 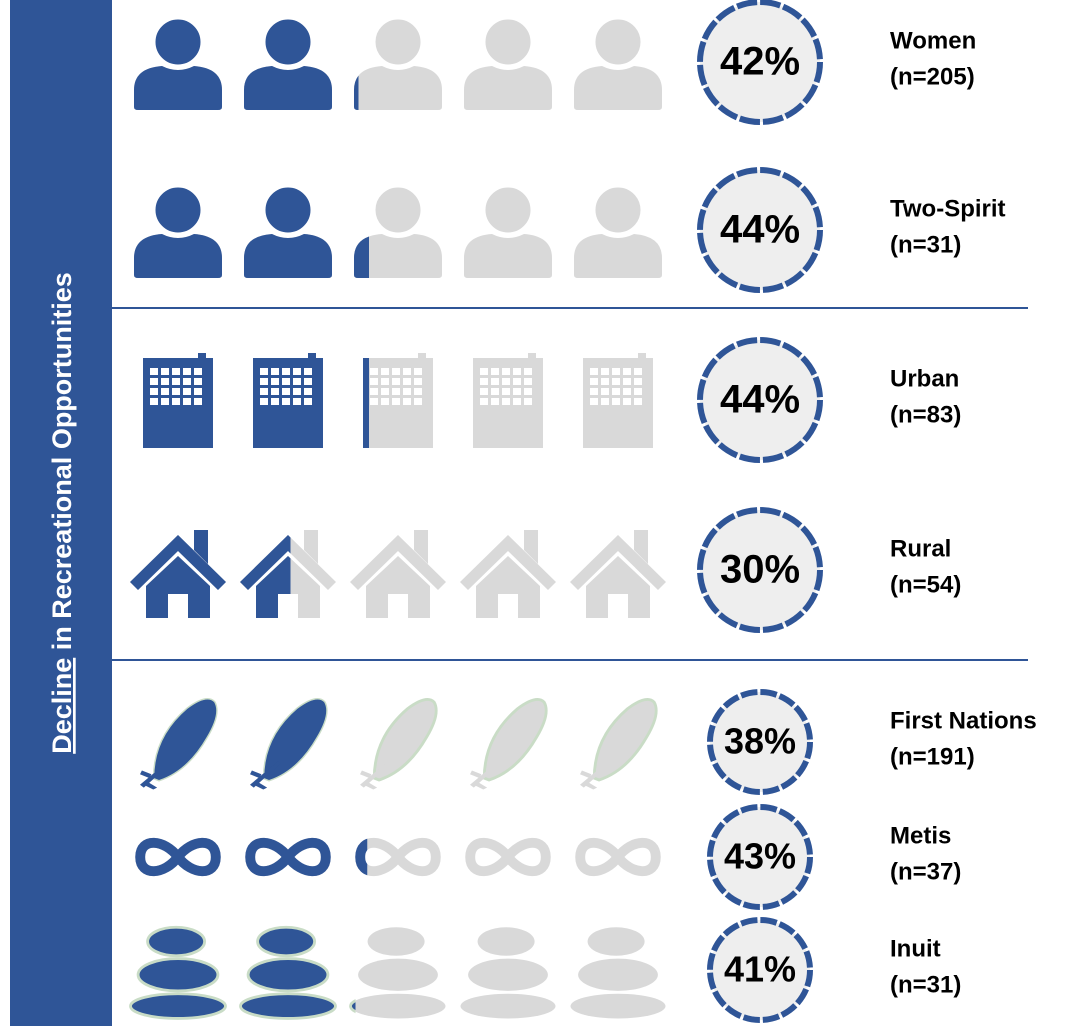 What do you see at coordinates (925, 871) in the screenshot?
I see `sample-label: (n=37)` at bounding box center [925, 871].